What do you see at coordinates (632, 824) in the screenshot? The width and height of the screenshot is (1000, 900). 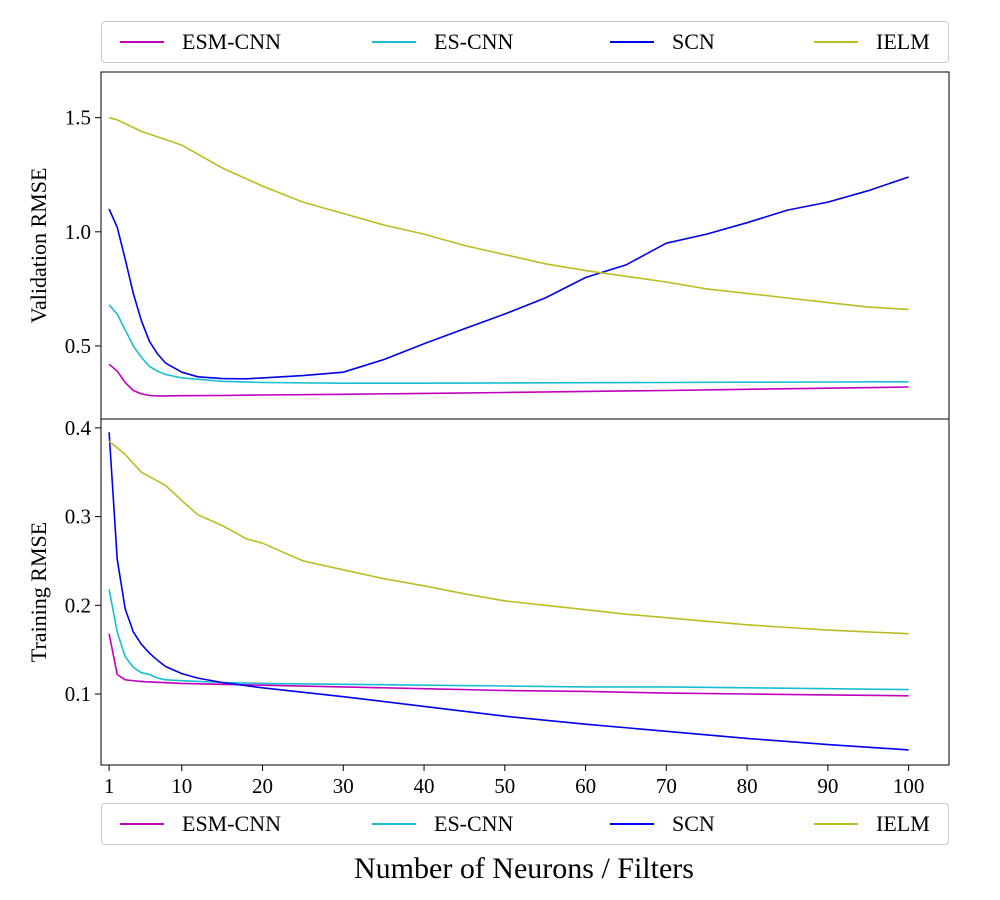 I see `legend-swatch-scn-bottom` at bounding box center [632, 824].